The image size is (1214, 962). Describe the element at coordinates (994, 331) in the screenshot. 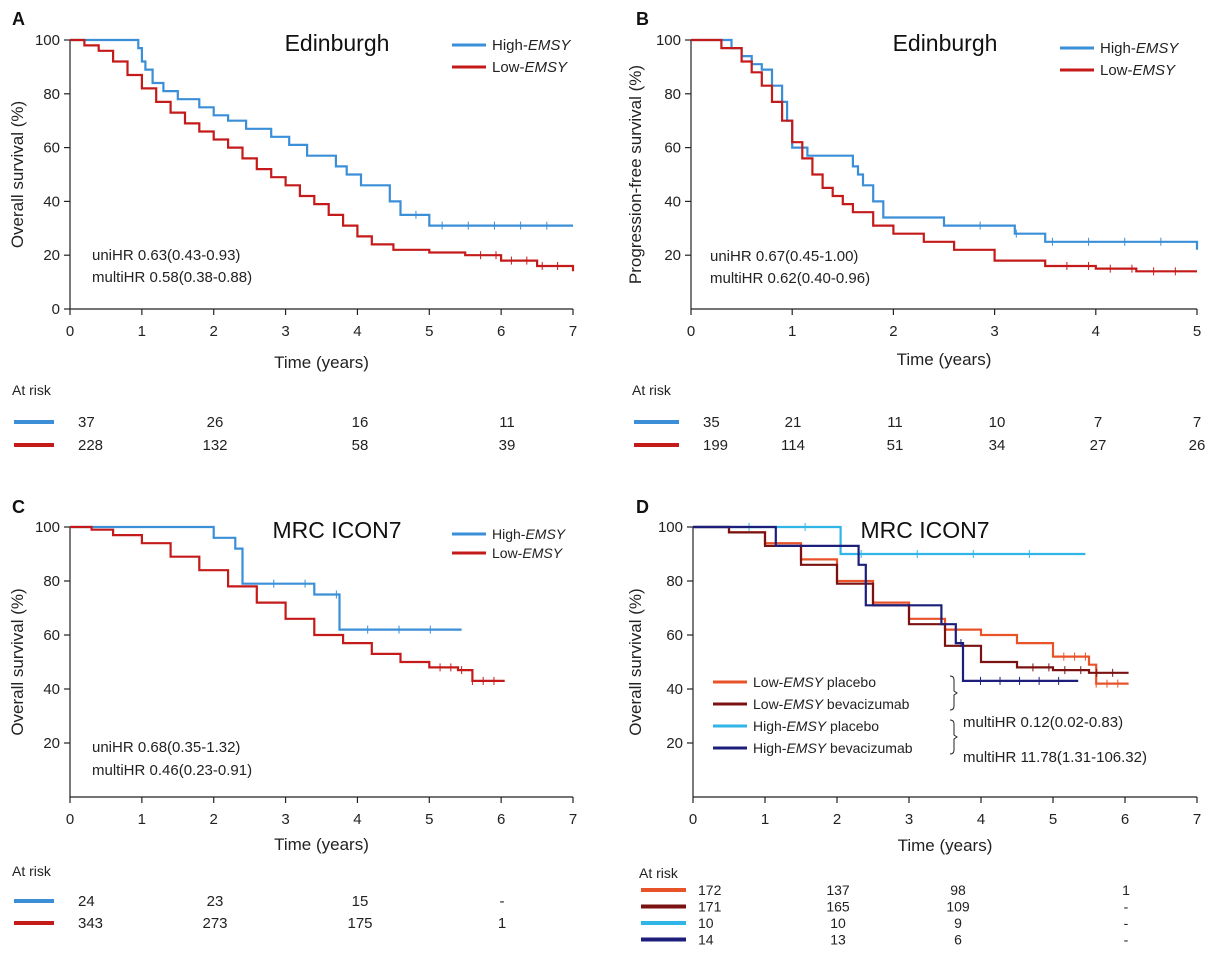

I see `x-tick-label: 3` at that location.